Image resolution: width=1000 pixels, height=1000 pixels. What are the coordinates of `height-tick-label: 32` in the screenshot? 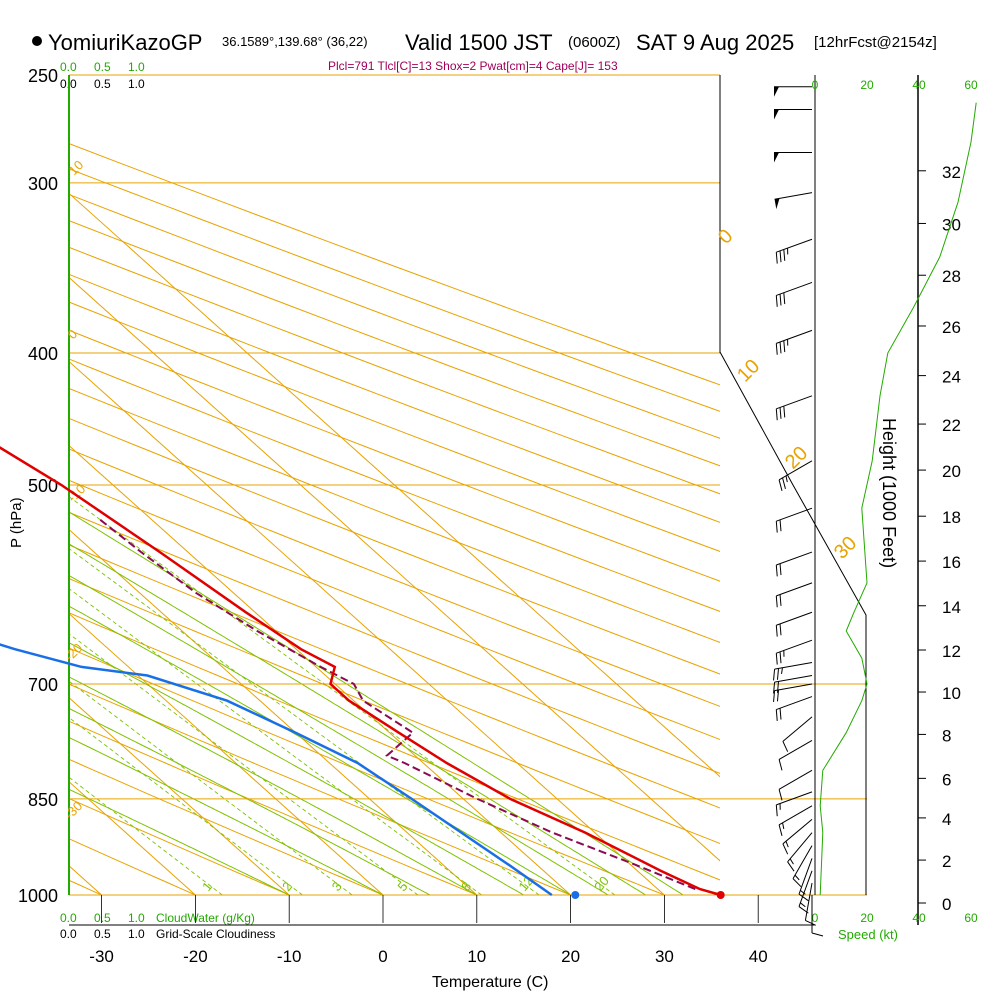 It's located at (951, 172).